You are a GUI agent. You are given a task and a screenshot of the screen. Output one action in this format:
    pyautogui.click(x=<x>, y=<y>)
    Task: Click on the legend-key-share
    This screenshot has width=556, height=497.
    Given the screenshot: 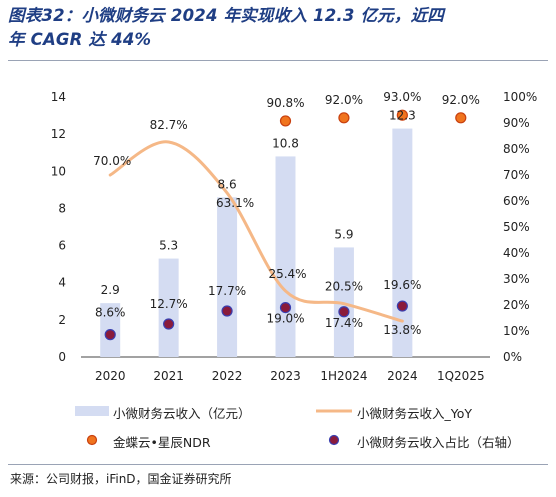 What is the action you would take?
    pyautogui.click(x=334, y=440)
    